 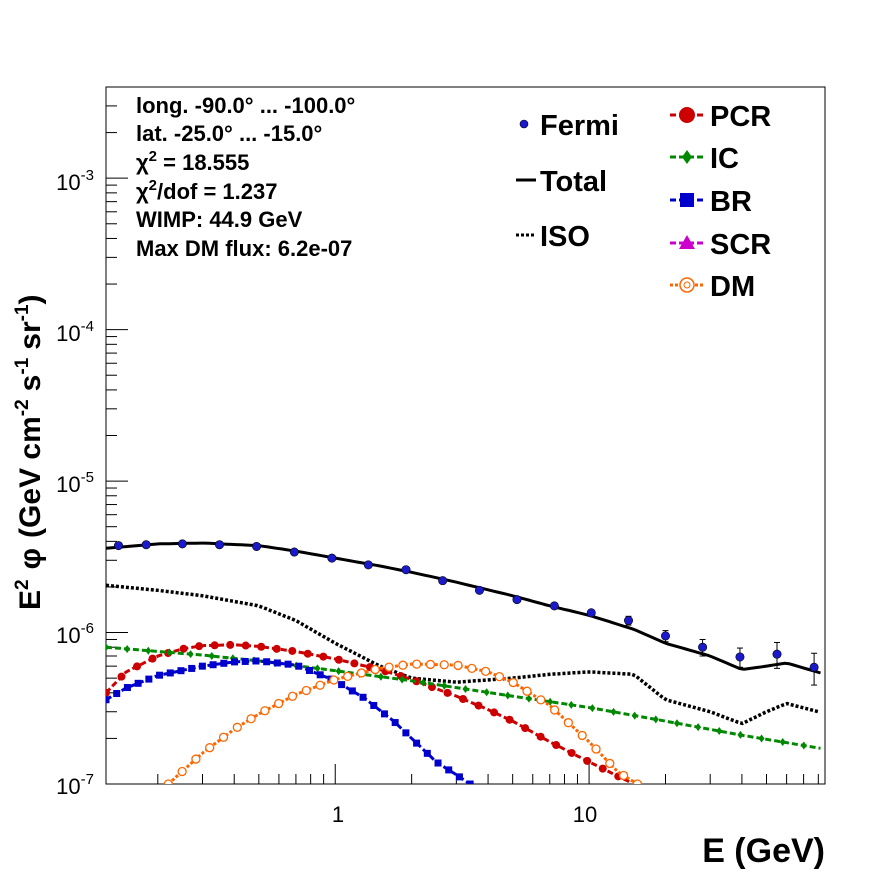 What do you see at coordinates (724, 159) in the screenshot?
I see `legend-label-ic: IC` at bounding box center [724, 159].